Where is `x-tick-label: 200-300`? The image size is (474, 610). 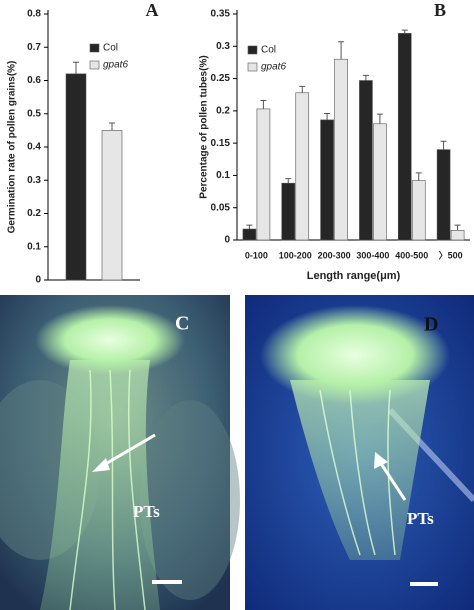
x-tick-label: 200-300 is located at coordinates (334, 255).